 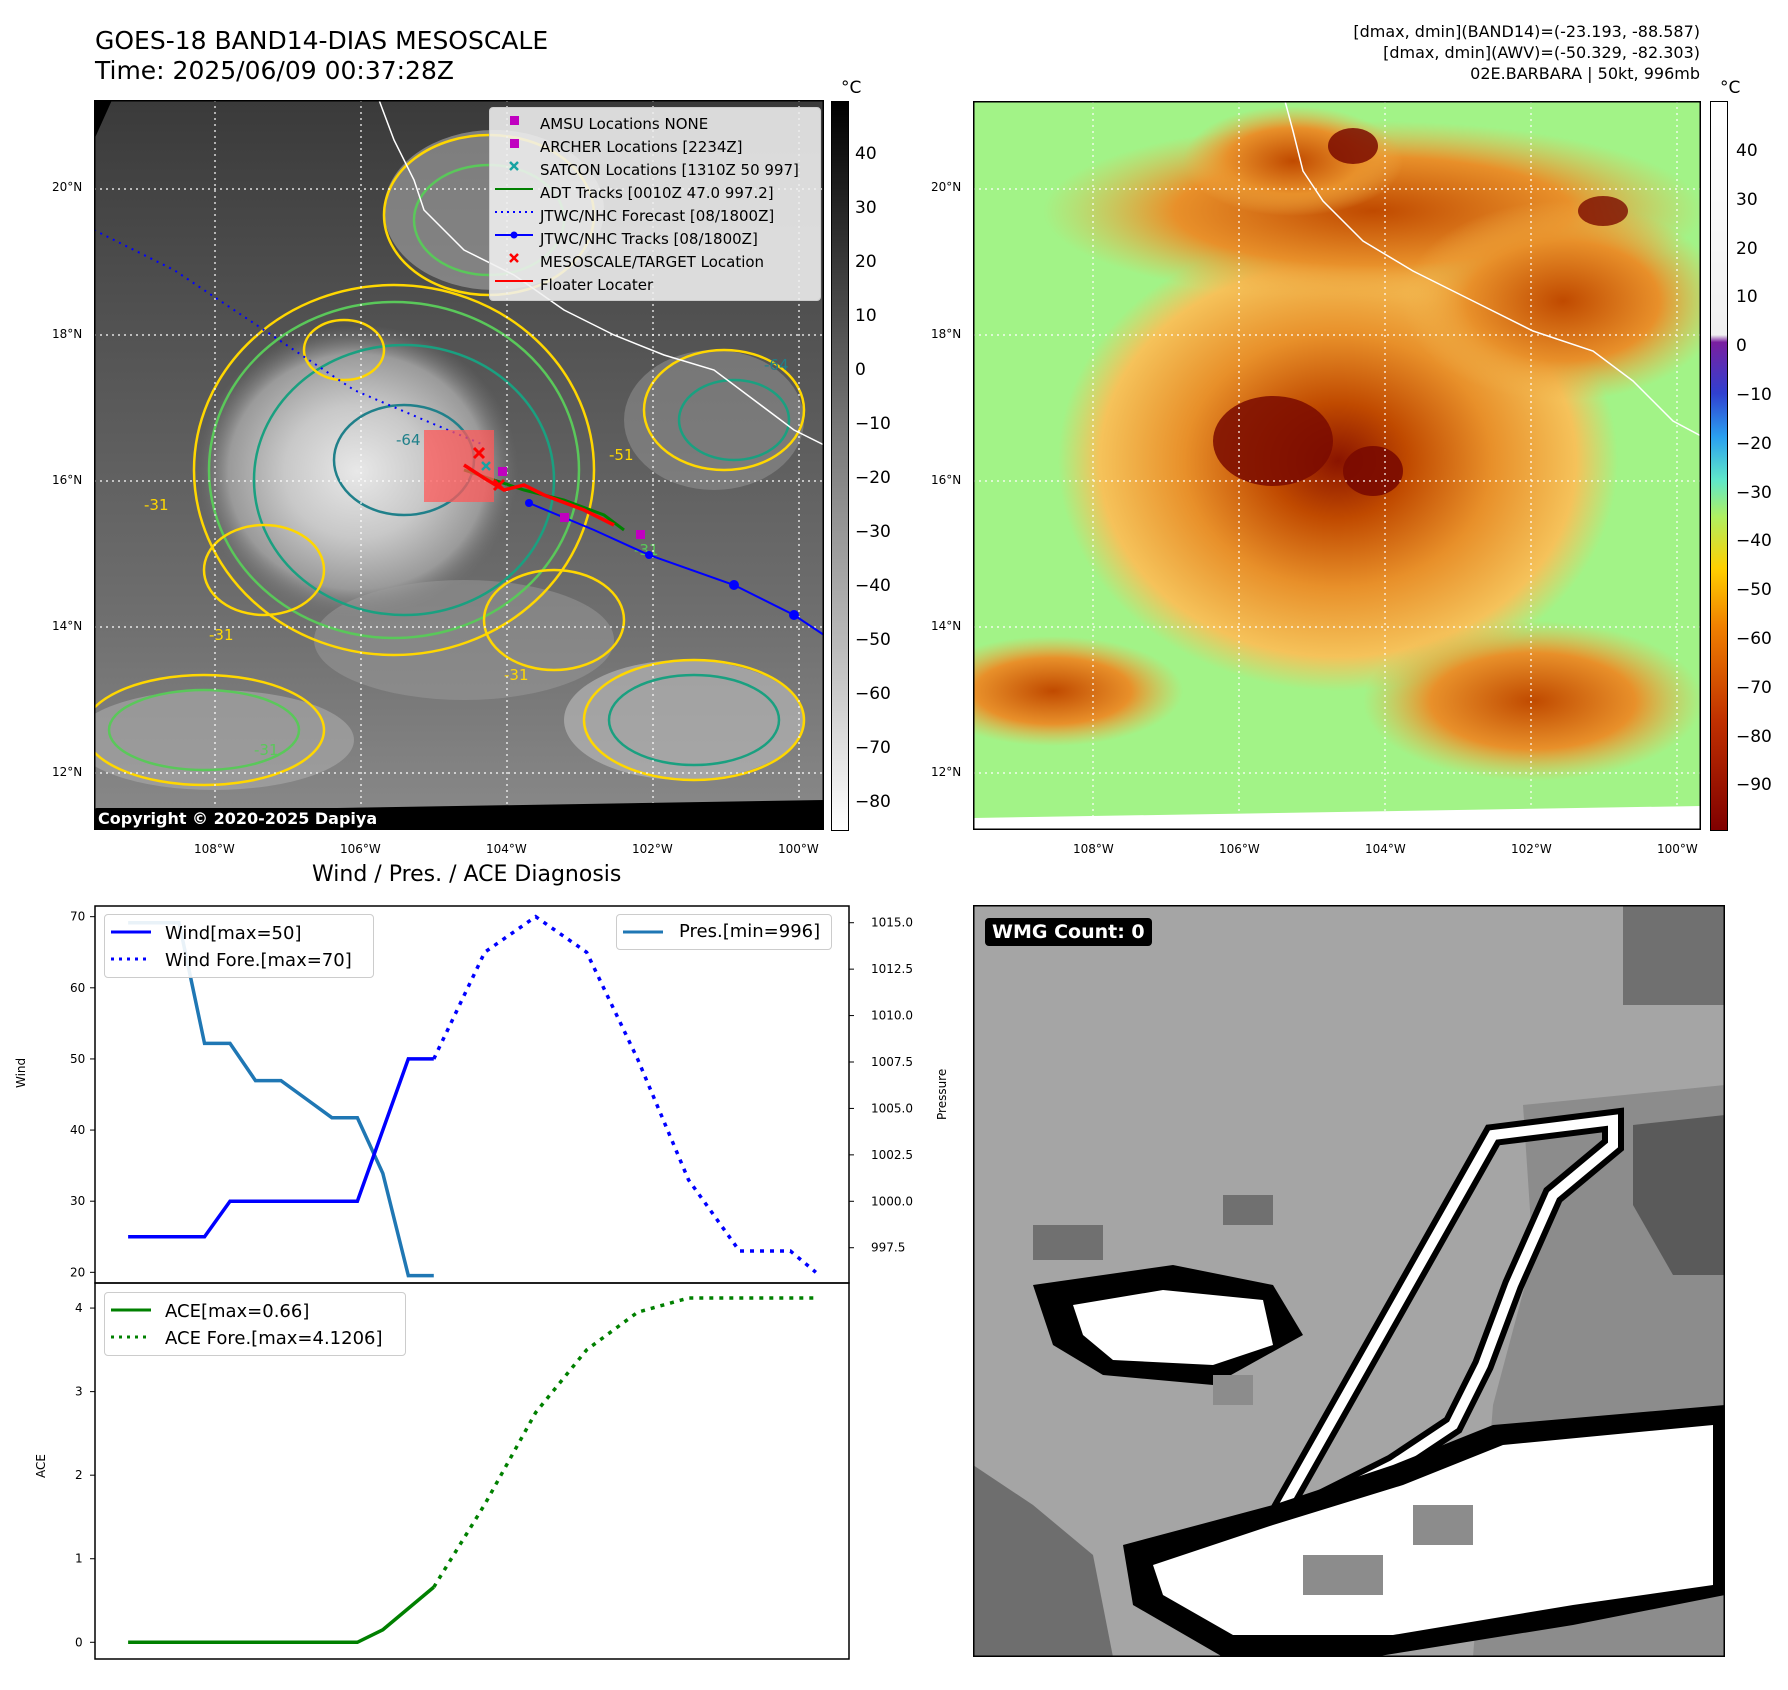 What do you see at coordinates (892, 1201) in the screenshot?
I see `pres-tick-label: 1000.0` at bounding box center [892, 1201].